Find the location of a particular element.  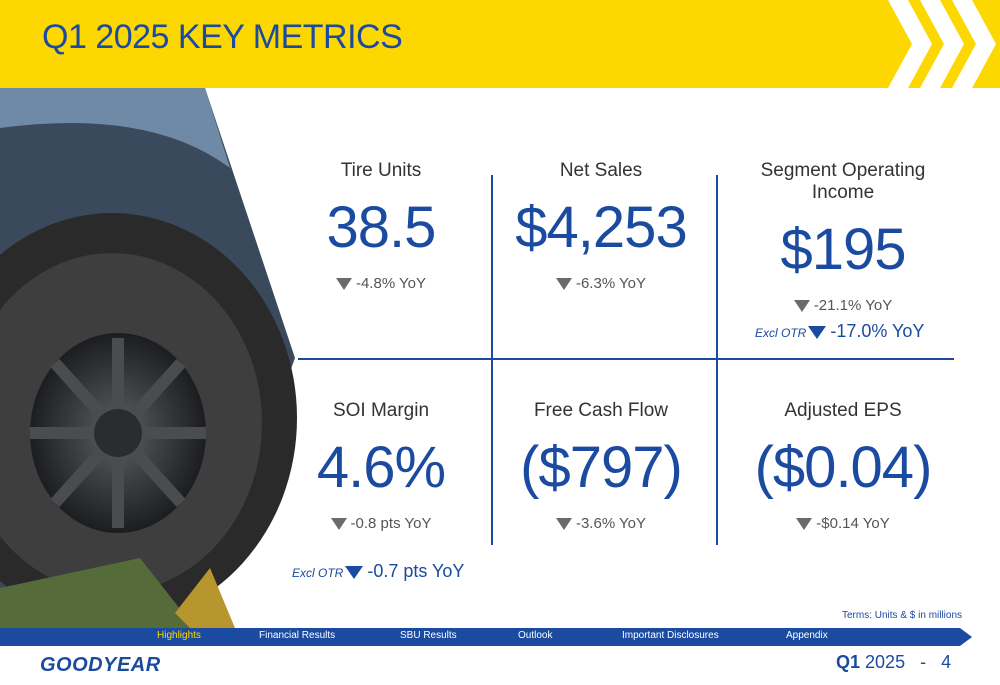

metric-value: $4,253 is located at coordinates (601, 227).